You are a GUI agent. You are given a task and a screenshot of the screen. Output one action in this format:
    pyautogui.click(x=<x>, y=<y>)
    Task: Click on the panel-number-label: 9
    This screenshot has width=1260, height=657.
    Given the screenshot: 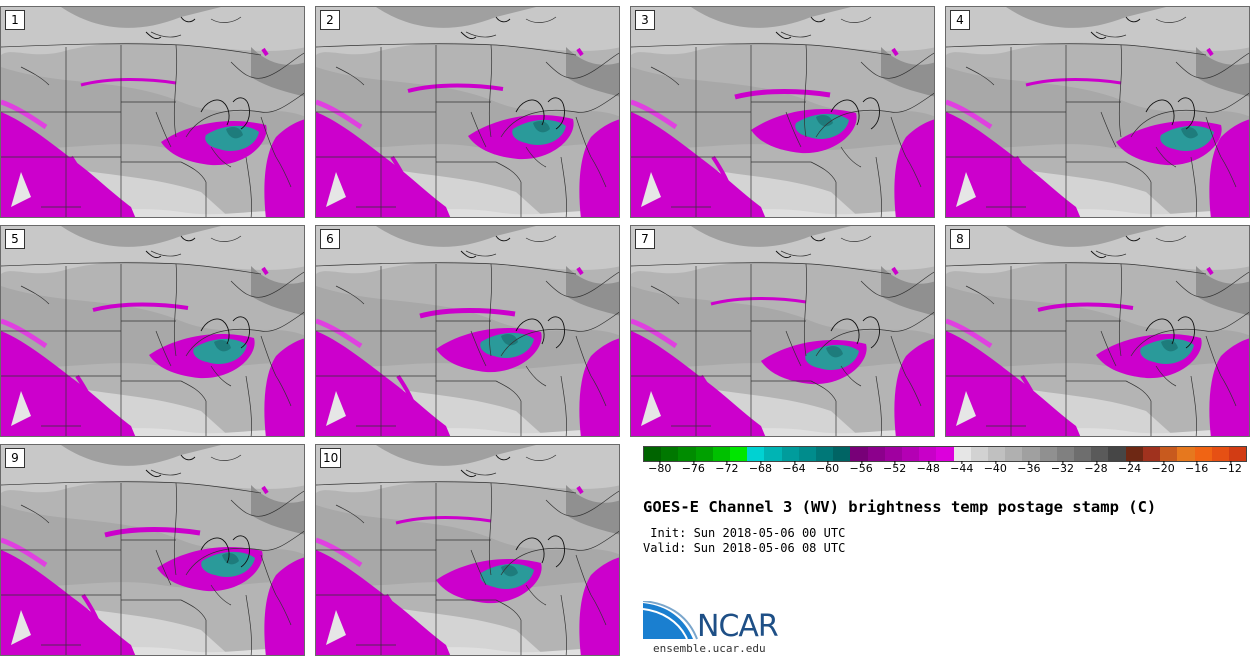 What is the action you would take?
    pyautogui.click(x=15, y=458)
    